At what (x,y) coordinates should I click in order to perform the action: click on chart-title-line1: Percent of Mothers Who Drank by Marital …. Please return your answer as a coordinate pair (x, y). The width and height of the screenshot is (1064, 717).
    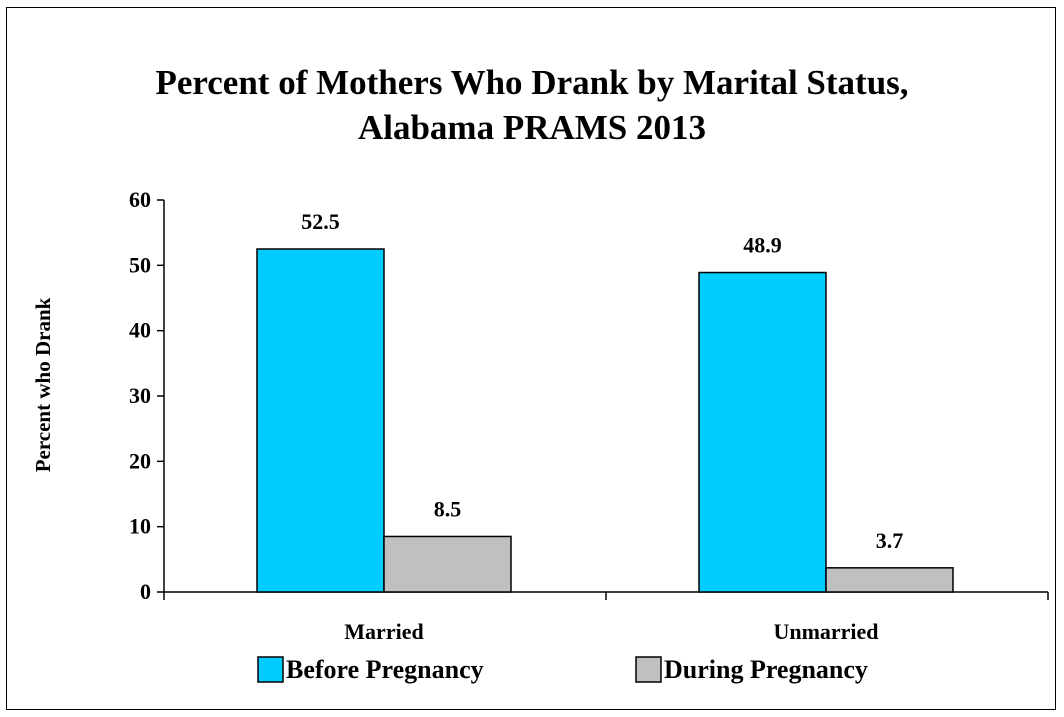
    Looking at the image, I should click on (532, 82).